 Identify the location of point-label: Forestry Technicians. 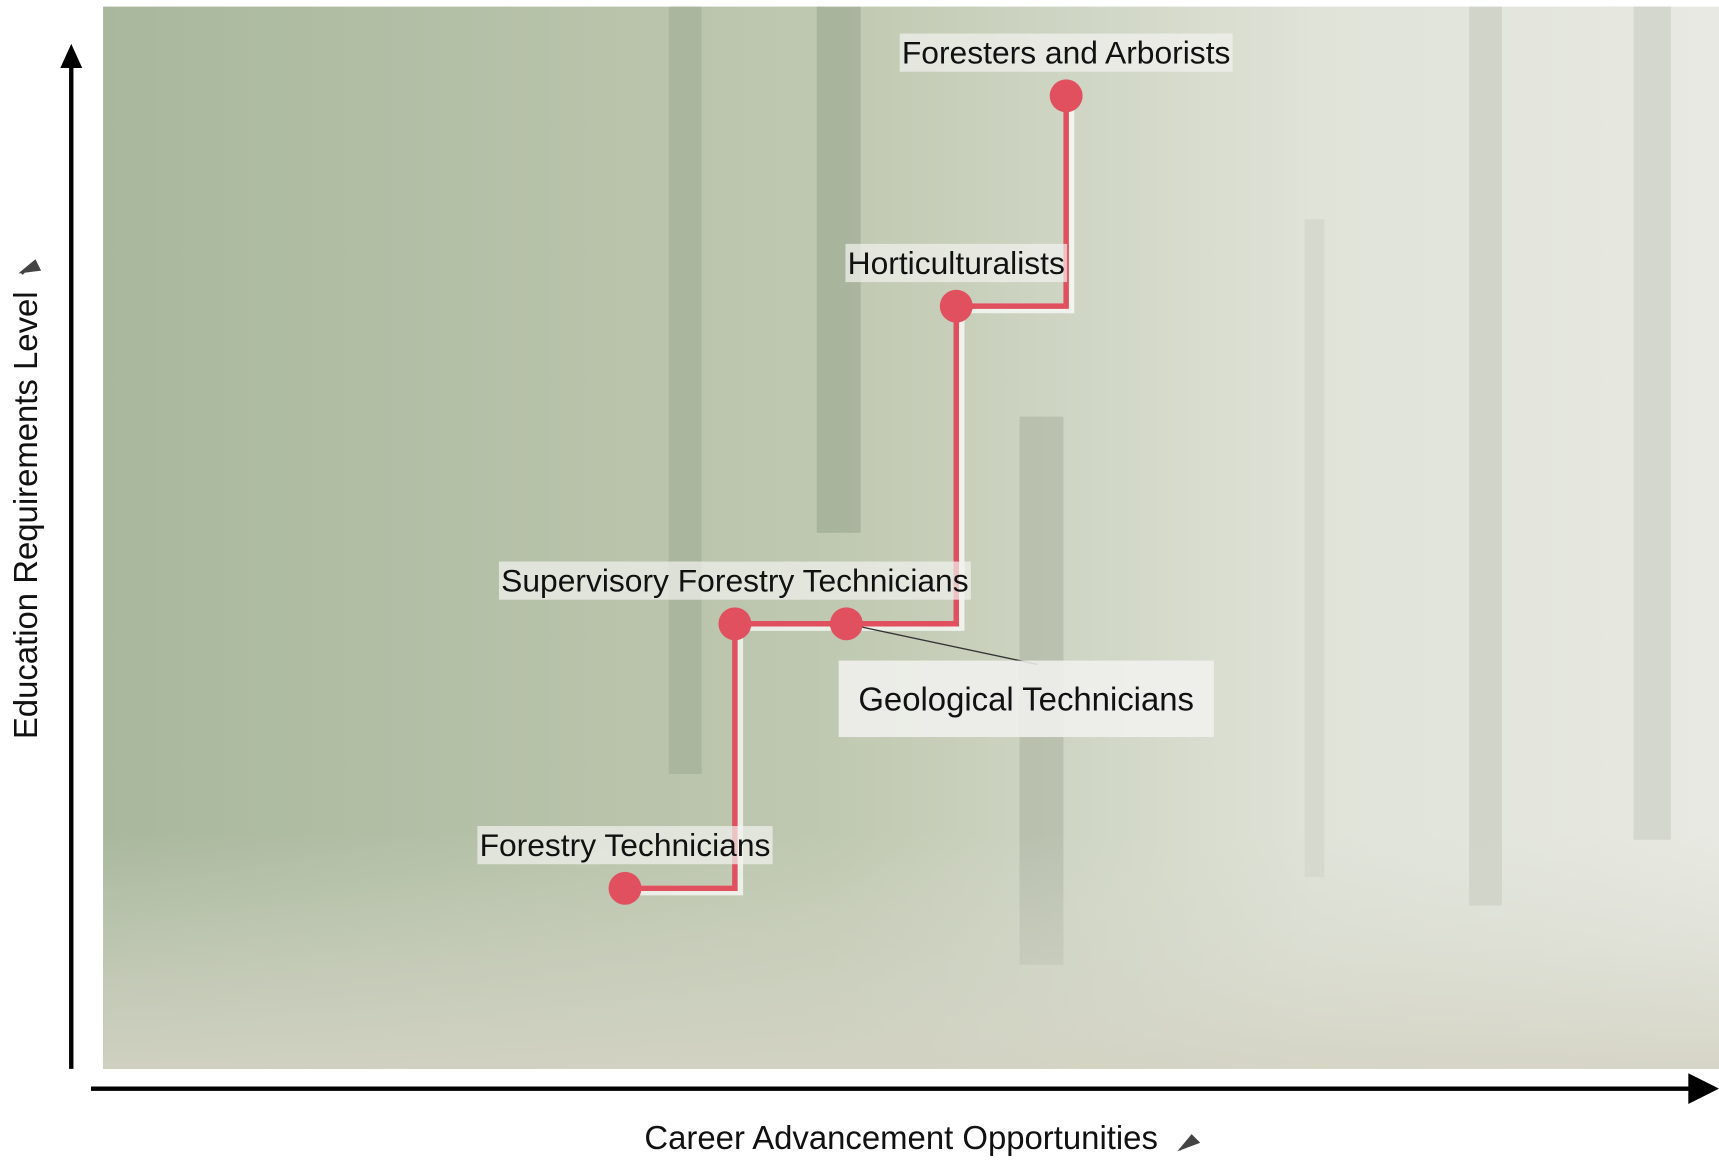
(625, 845).